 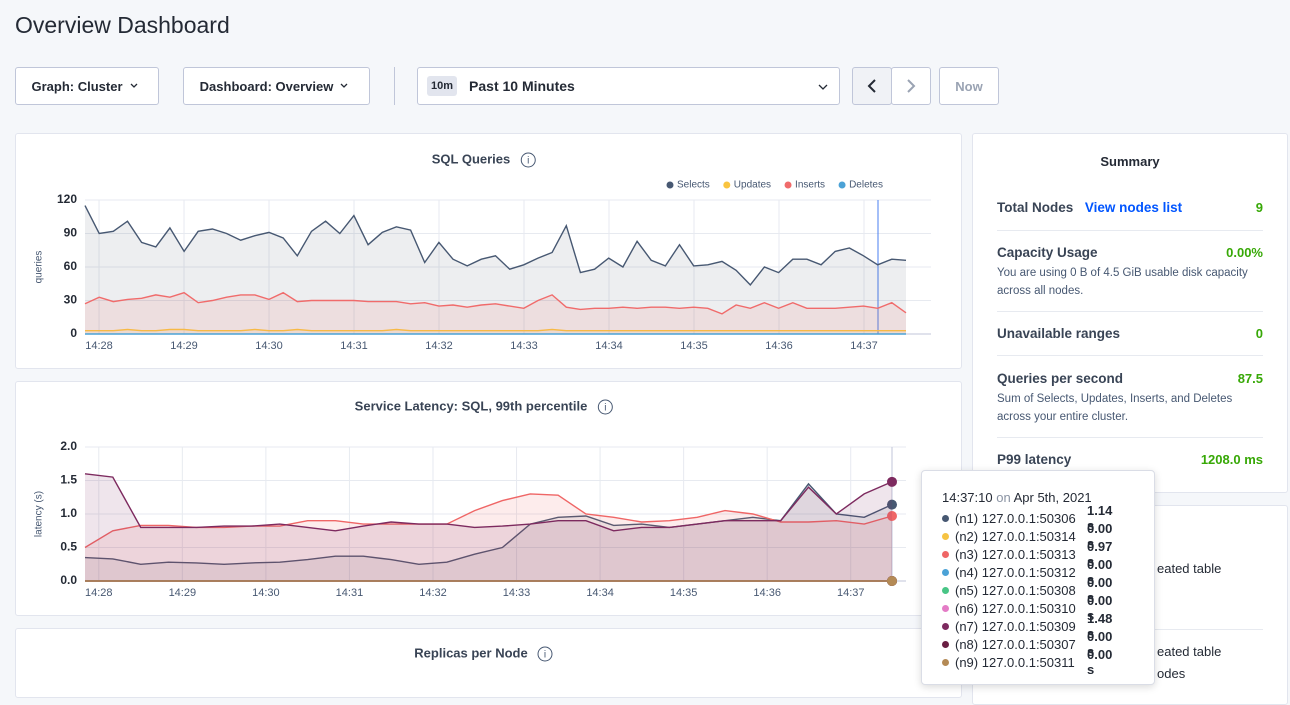 I want to click on tooltip-header: 14:37:10 on Apr 5th, 2021, so click(x=1017, y=497).